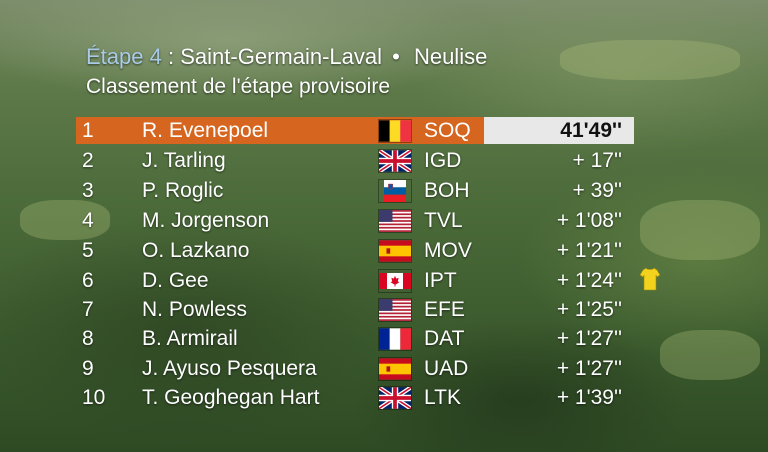  What do you see at coordinates (88, 309) in the screenshot?
I see `rider-rank: 7` at bounding box center [88, 309].